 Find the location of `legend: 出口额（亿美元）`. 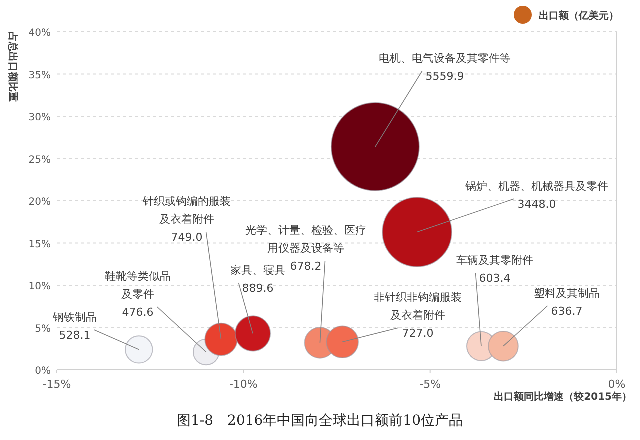

legend: 出口额（亿美元） is located at coordinates (566, 15).